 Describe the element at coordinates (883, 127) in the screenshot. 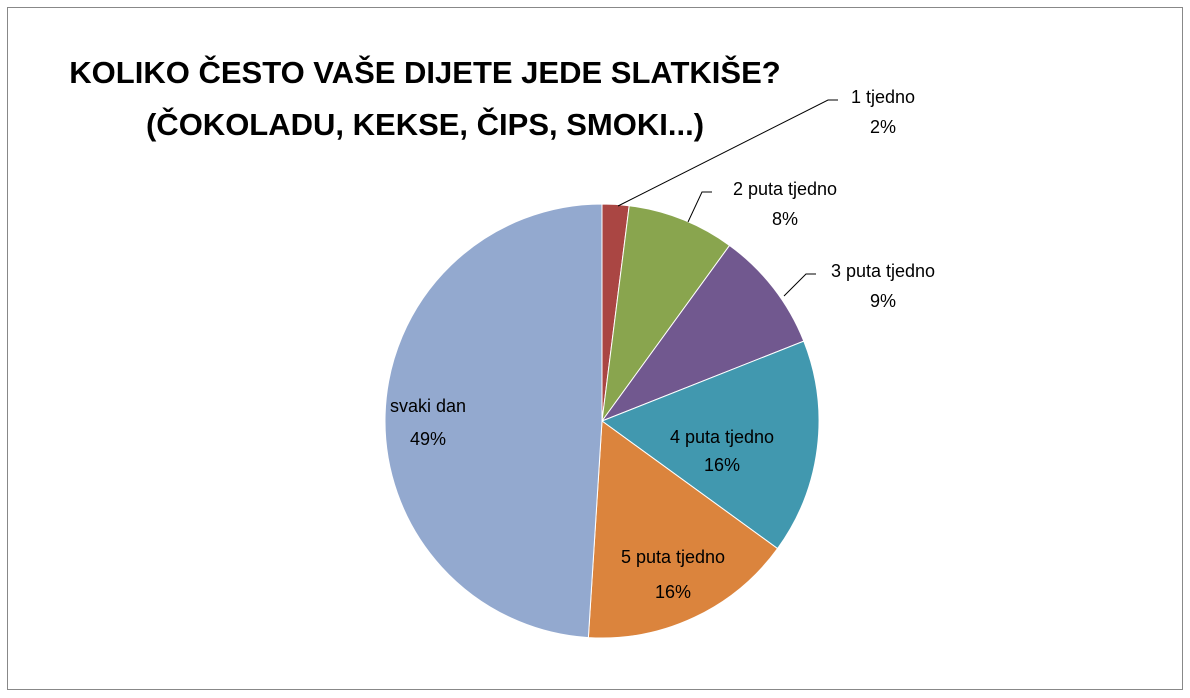

I see `data-label-value: 2%` at that location.